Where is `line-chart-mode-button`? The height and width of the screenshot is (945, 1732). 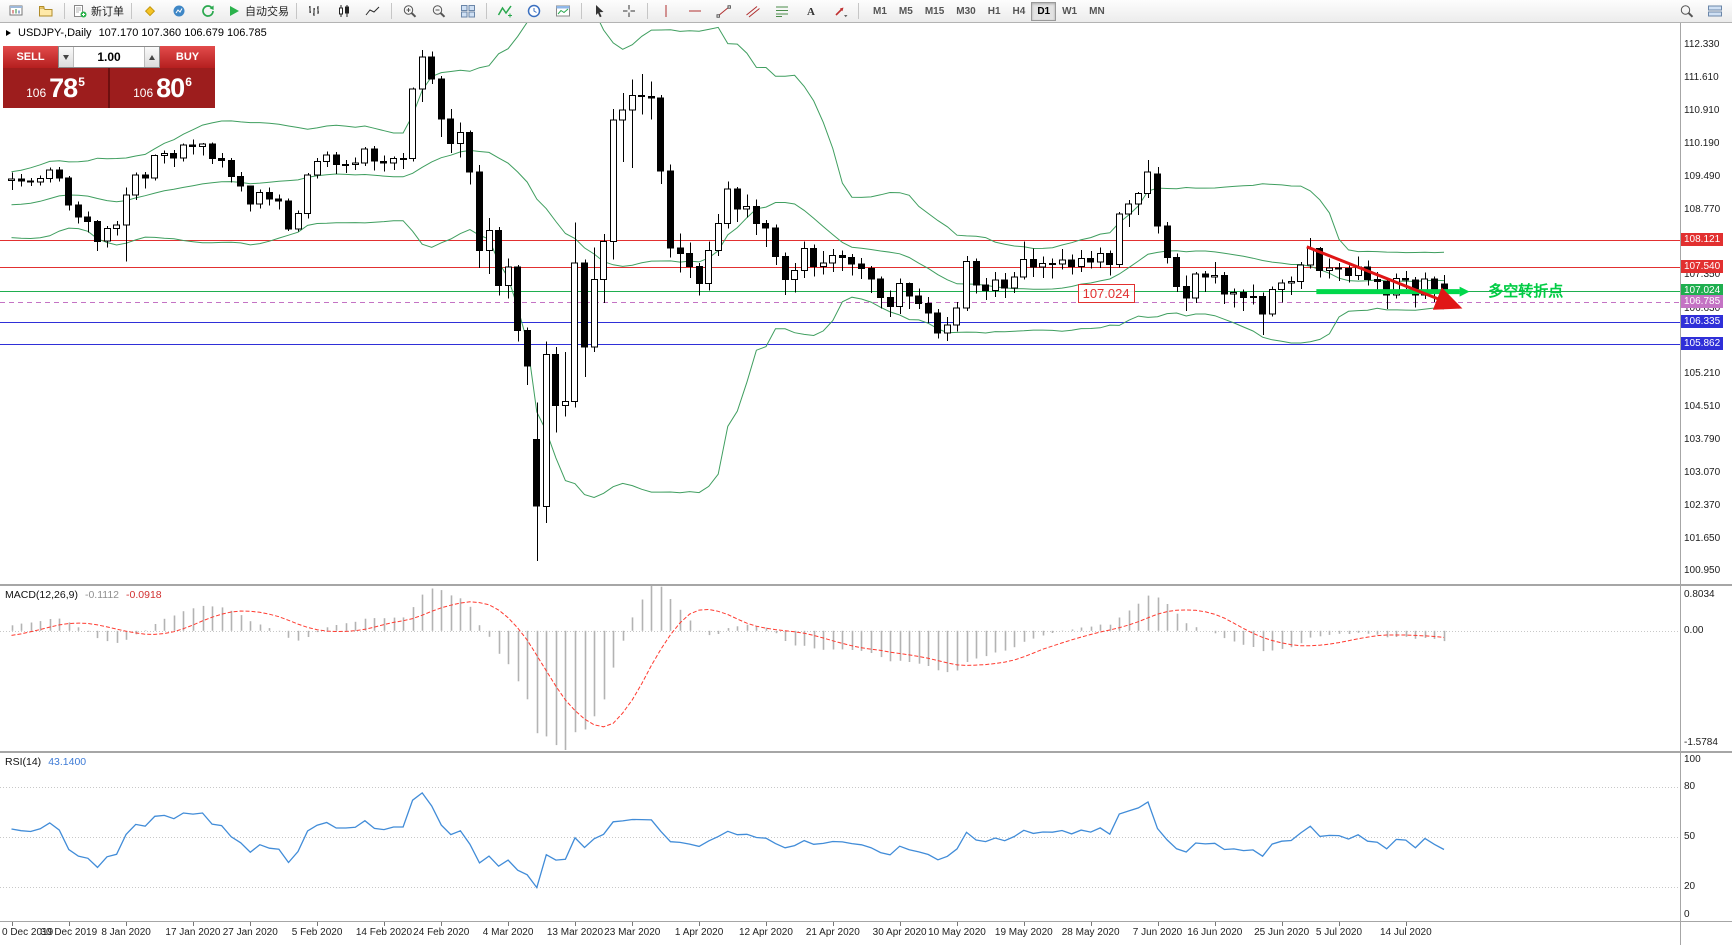
line-chart-mode-button is located at coordinates (373, 11).